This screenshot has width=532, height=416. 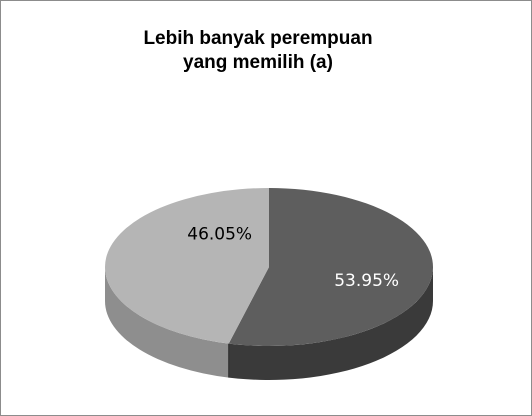 What do you see at coordinates (366, 281) in the screenshot?
I see `pie-slice-label-1: 53.95%` at bounding box center [366, 281].